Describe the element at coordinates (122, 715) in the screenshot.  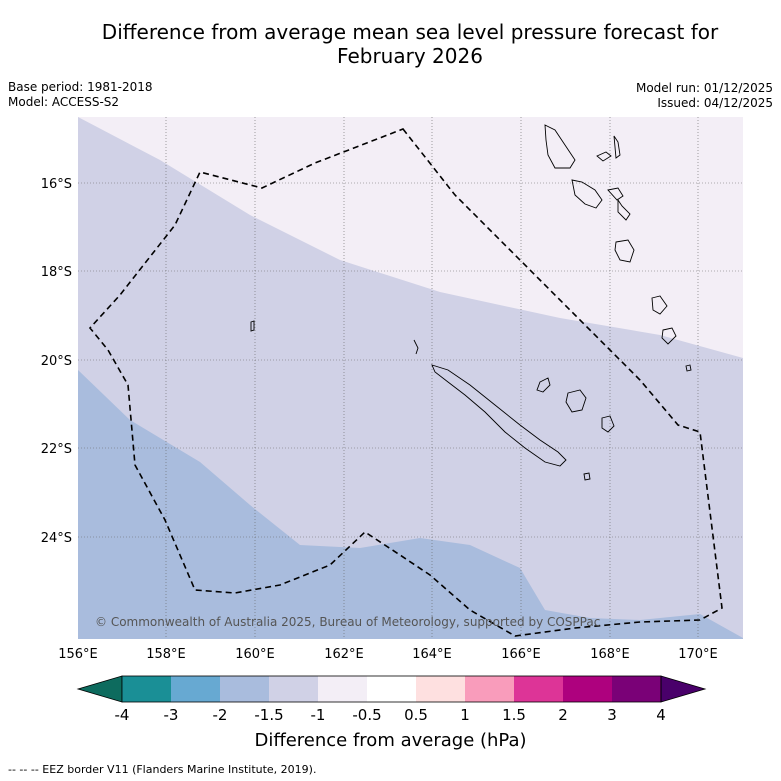
I see `colorbar-tick-label: -4` at that location.